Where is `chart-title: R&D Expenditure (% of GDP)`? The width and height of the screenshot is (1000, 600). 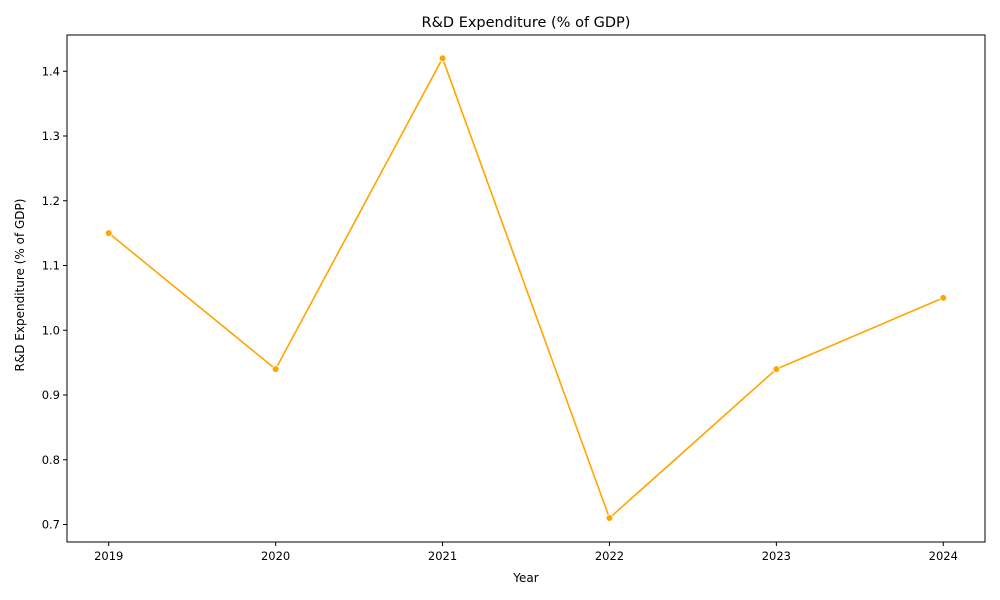 chart-title: R&D Expenditure (% of GDP) is located at coordinates (526, 23).